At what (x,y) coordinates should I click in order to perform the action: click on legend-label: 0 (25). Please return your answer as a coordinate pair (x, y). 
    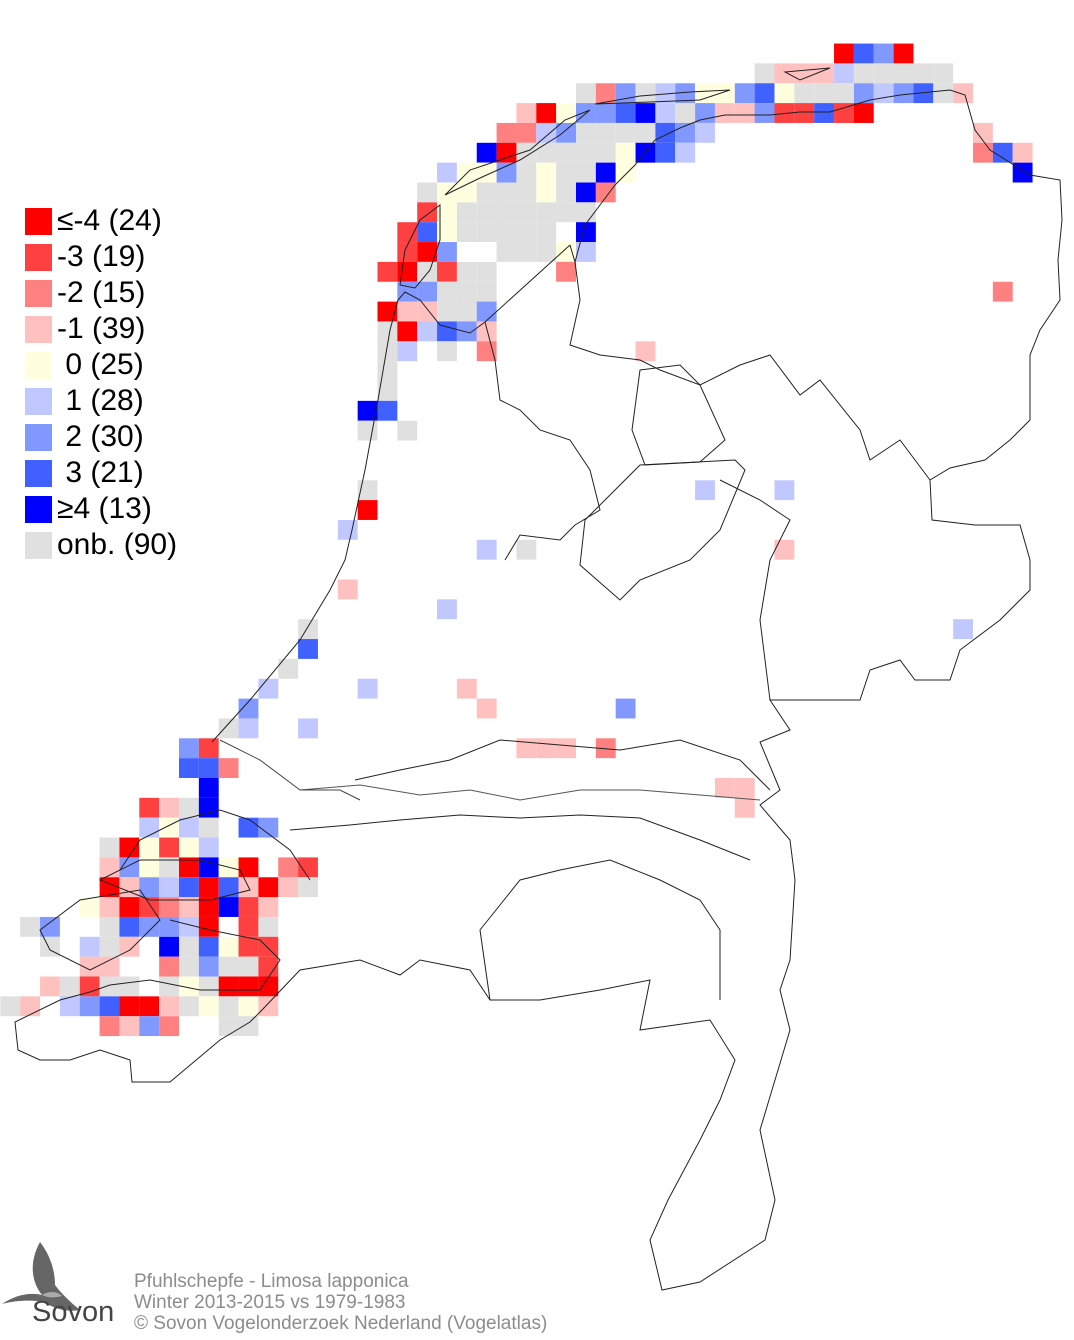
    Looking at the image, I should click on (100, 364).